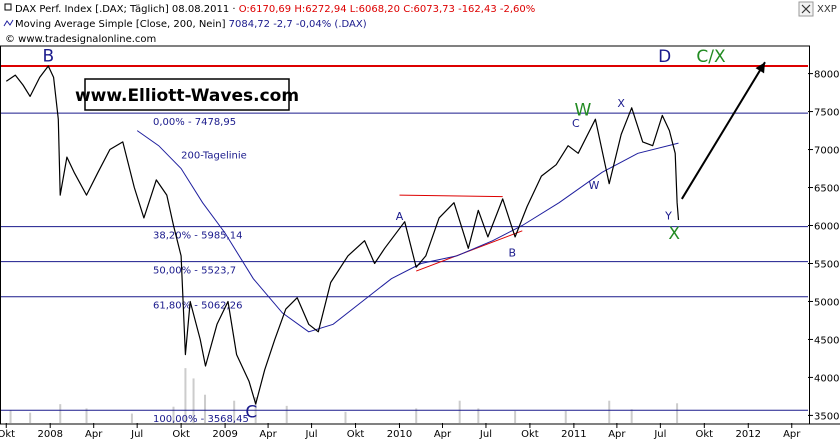 This screenshot has width=840, height=442. I want to click on y-tick-label: 5000, so click(826, 302).